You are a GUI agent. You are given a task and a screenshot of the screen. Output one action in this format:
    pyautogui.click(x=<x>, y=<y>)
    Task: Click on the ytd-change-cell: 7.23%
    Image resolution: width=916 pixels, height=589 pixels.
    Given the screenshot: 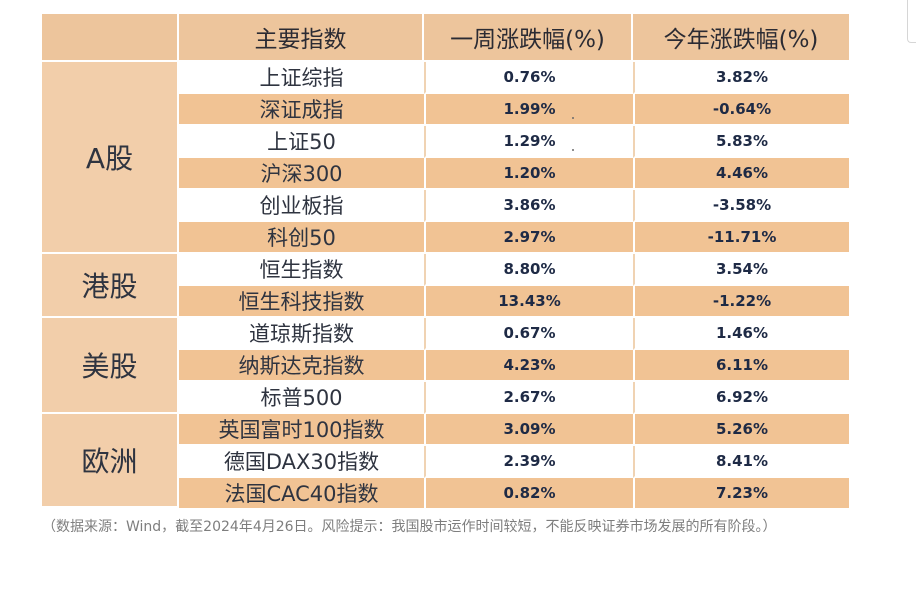 What is the action you would take?
    pyautogui.click(x=741, y=493)
    